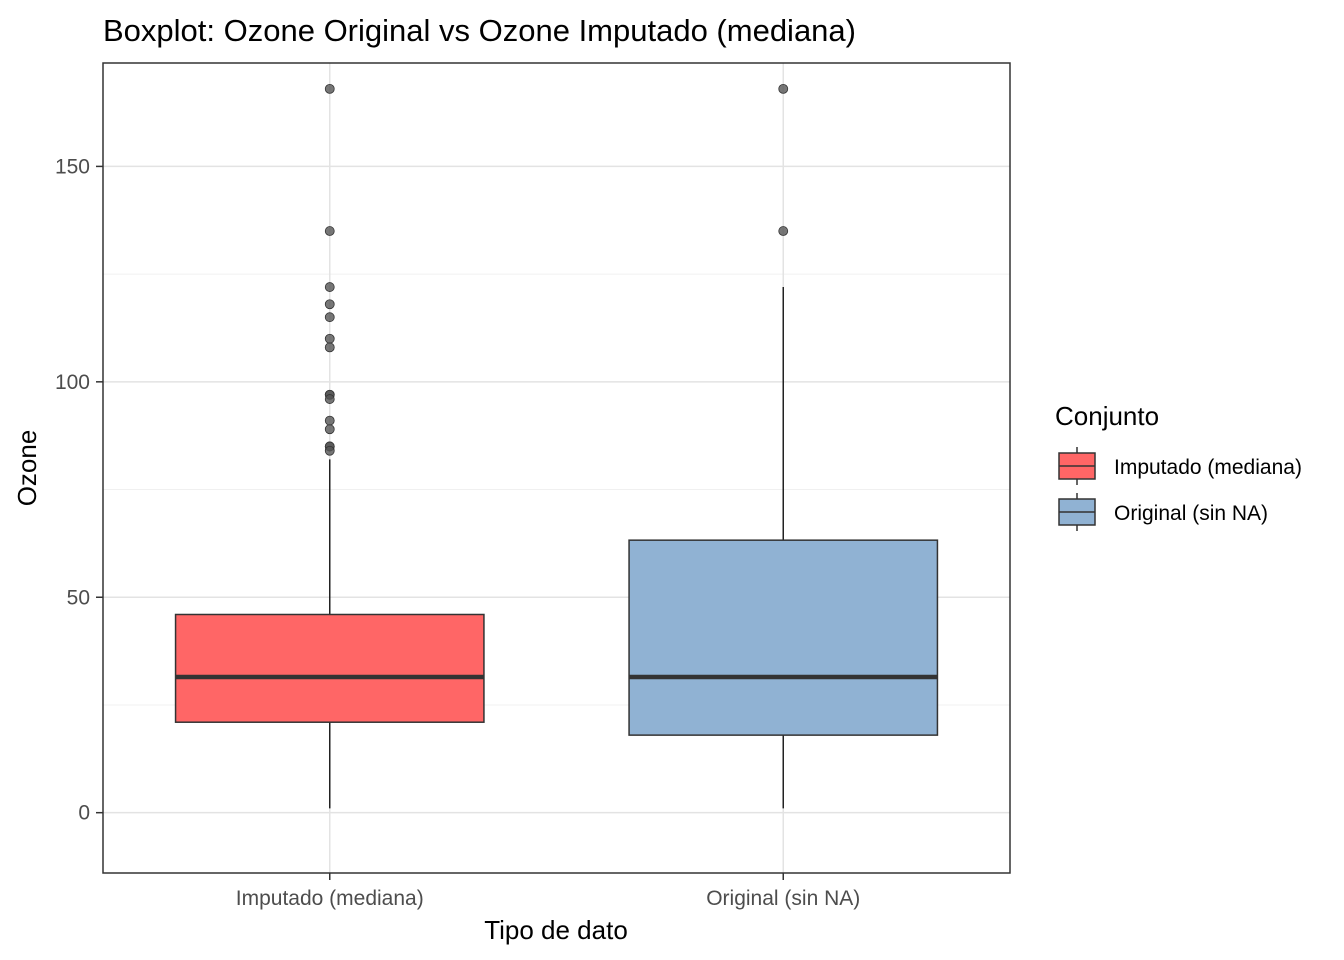 This screenshot has height=960, width=1344. What do you see at coordinates (72, 382) in the screenshot?
I see `y-tick-label: 100` at bounding box center [72, 382].